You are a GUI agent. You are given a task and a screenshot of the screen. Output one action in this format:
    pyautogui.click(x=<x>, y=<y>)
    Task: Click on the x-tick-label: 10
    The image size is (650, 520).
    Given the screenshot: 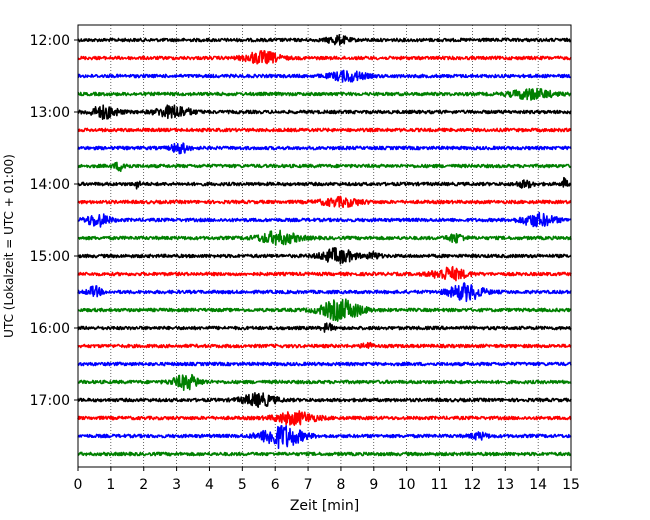 What is the action you would take?
    pyautogui.click(x=407, y=485)
    